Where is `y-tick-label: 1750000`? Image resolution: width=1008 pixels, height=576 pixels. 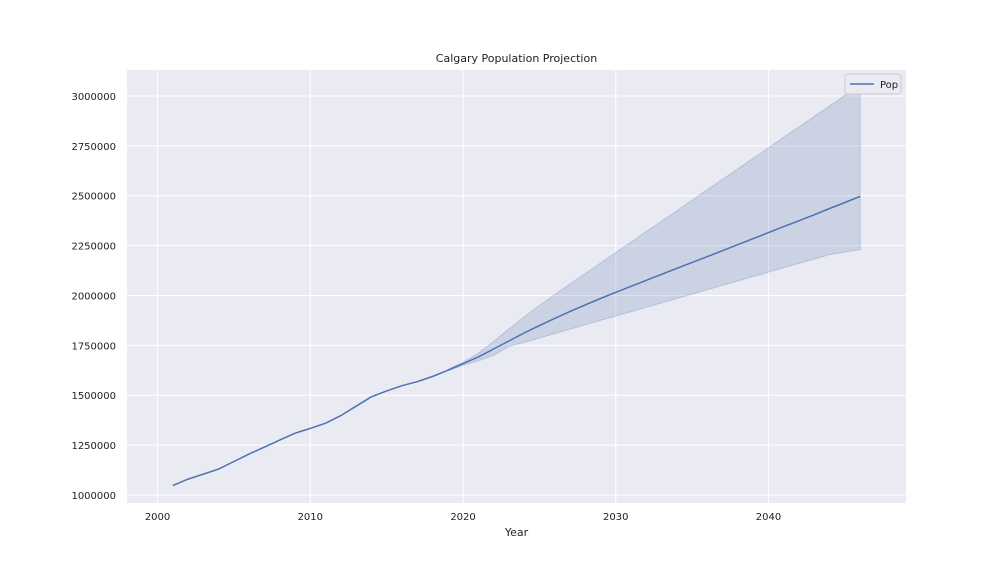 y-tick-label: 1750000 is located at coordinates (93, 346).